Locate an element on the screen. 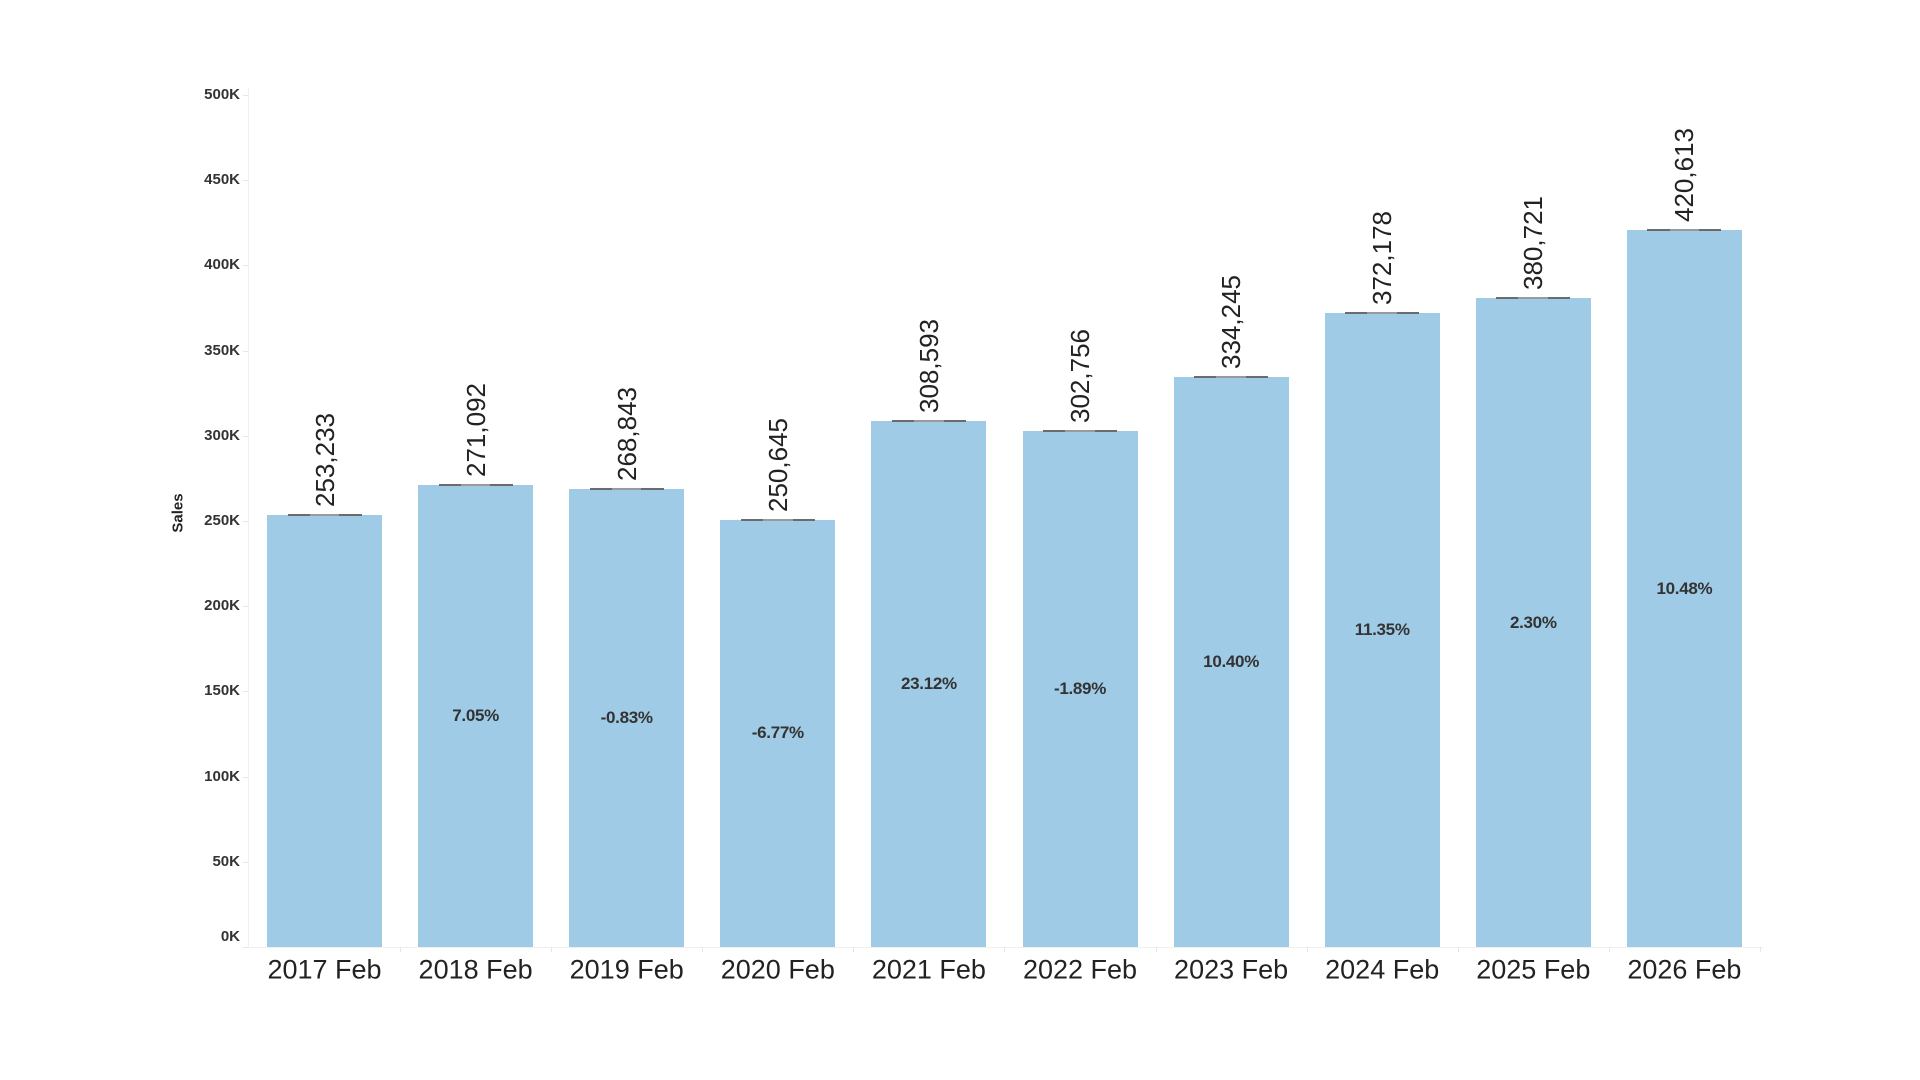 The width and height of the screenshot is (1920, 1080). y-tick-label: 250K is located at coordinates (222, 520).